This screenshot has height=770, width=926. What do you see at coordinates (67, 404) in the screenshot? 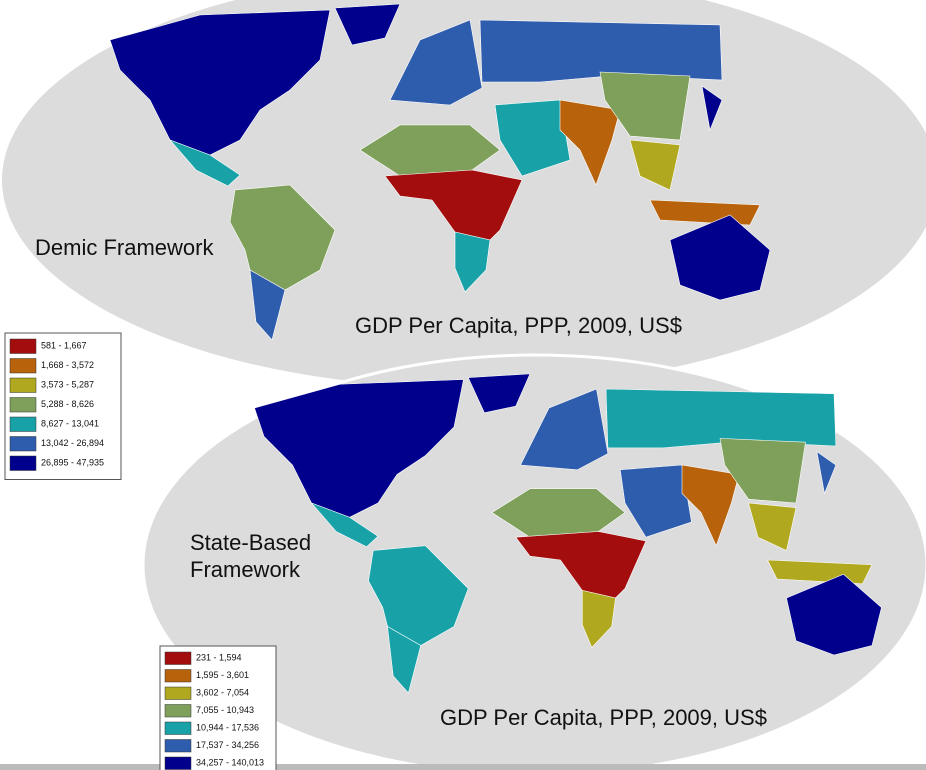
I see `legend-label: 5,288 - 8,626` at bounding box center [67, 404].